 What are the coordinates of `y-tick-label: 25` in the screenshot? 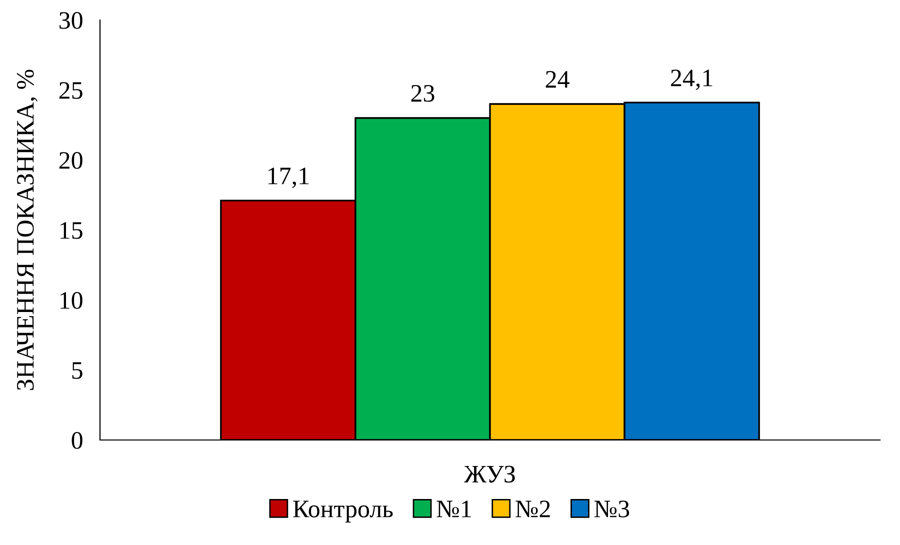 It's located at (70, 90).